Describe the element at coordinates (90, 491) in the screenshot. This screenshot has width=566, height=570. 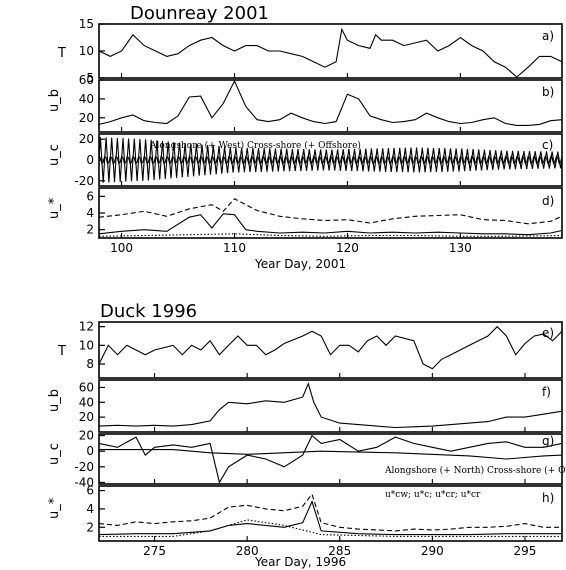
I see `ytick-label-h: 6` at that location.